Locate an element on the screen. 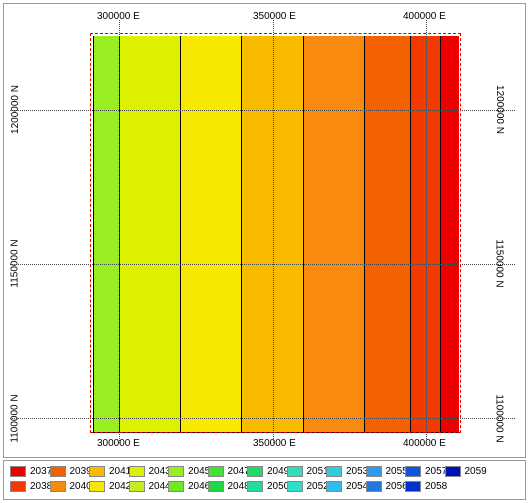 This screenshot has width=530, height=503. legend-label-2051: 2051 is located at coordinates (317, 471).